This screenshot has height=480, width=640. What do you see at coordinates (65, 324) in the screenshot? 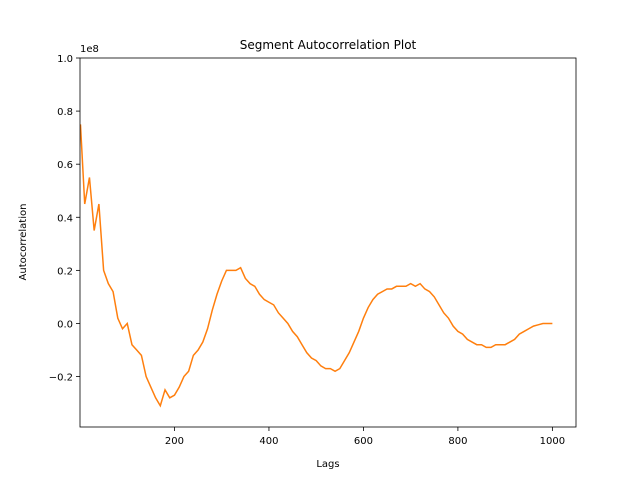
I see `y-tick-label: 0.0` at bounding box center [65, 324].